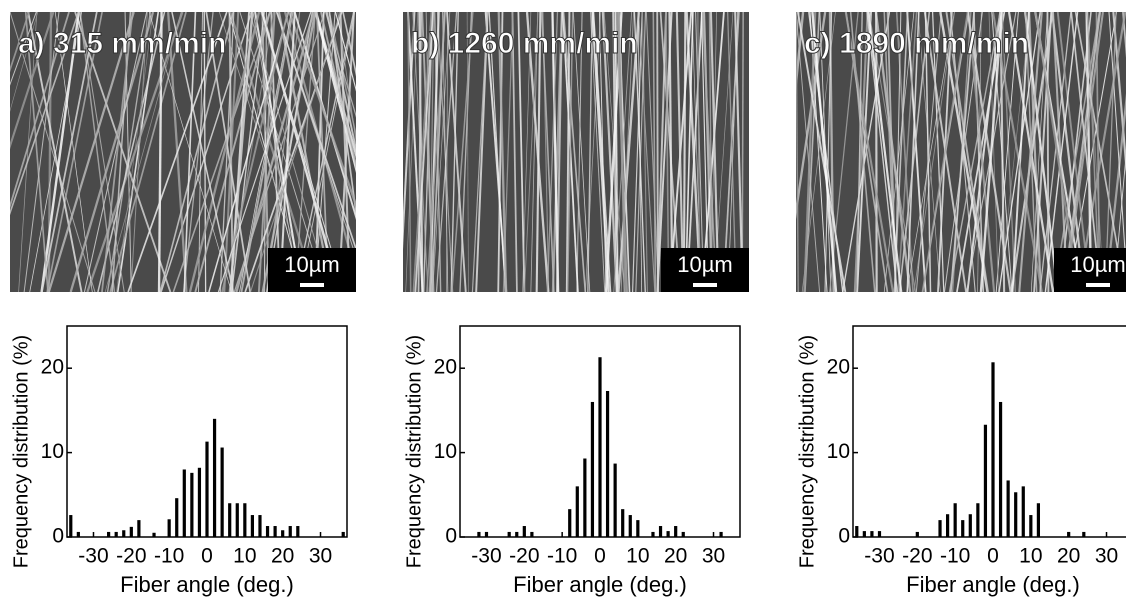 The width and height of the screenshot is (1126, 601). Describe the element at coordinates (207, 584) in the screenshot. I see `x-axis-label: Fiber angle (deg.)` at that location.